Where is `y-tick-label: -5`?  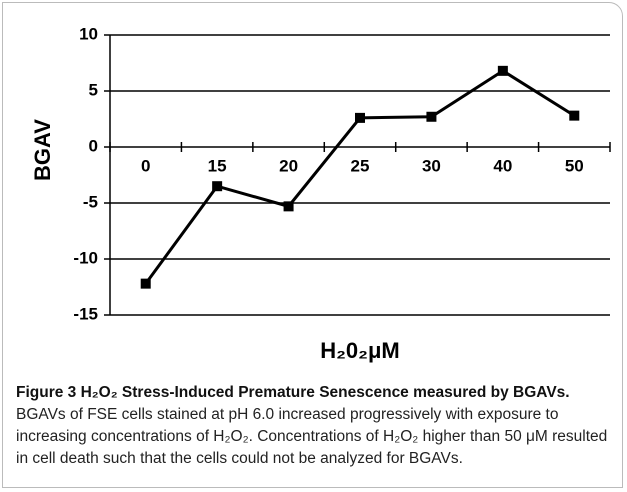 y-tick-label: -5 is located at coordinates (90, 201).